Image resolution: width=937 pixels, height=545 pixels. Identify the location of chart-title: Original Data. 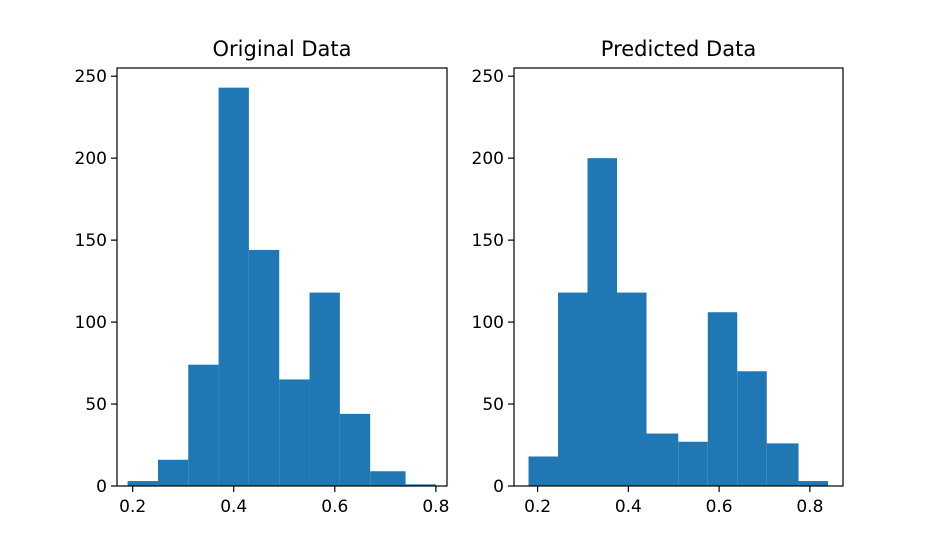
(282, 49).